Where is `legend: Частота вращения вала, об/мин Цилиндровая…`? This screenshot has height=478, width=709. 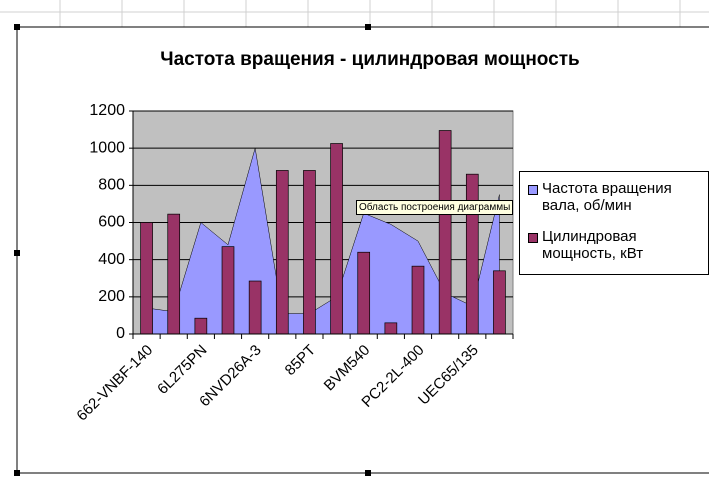
legend: Частота вращения вала, об/мин Цилиндровая… is located at coordinates (614, 223).